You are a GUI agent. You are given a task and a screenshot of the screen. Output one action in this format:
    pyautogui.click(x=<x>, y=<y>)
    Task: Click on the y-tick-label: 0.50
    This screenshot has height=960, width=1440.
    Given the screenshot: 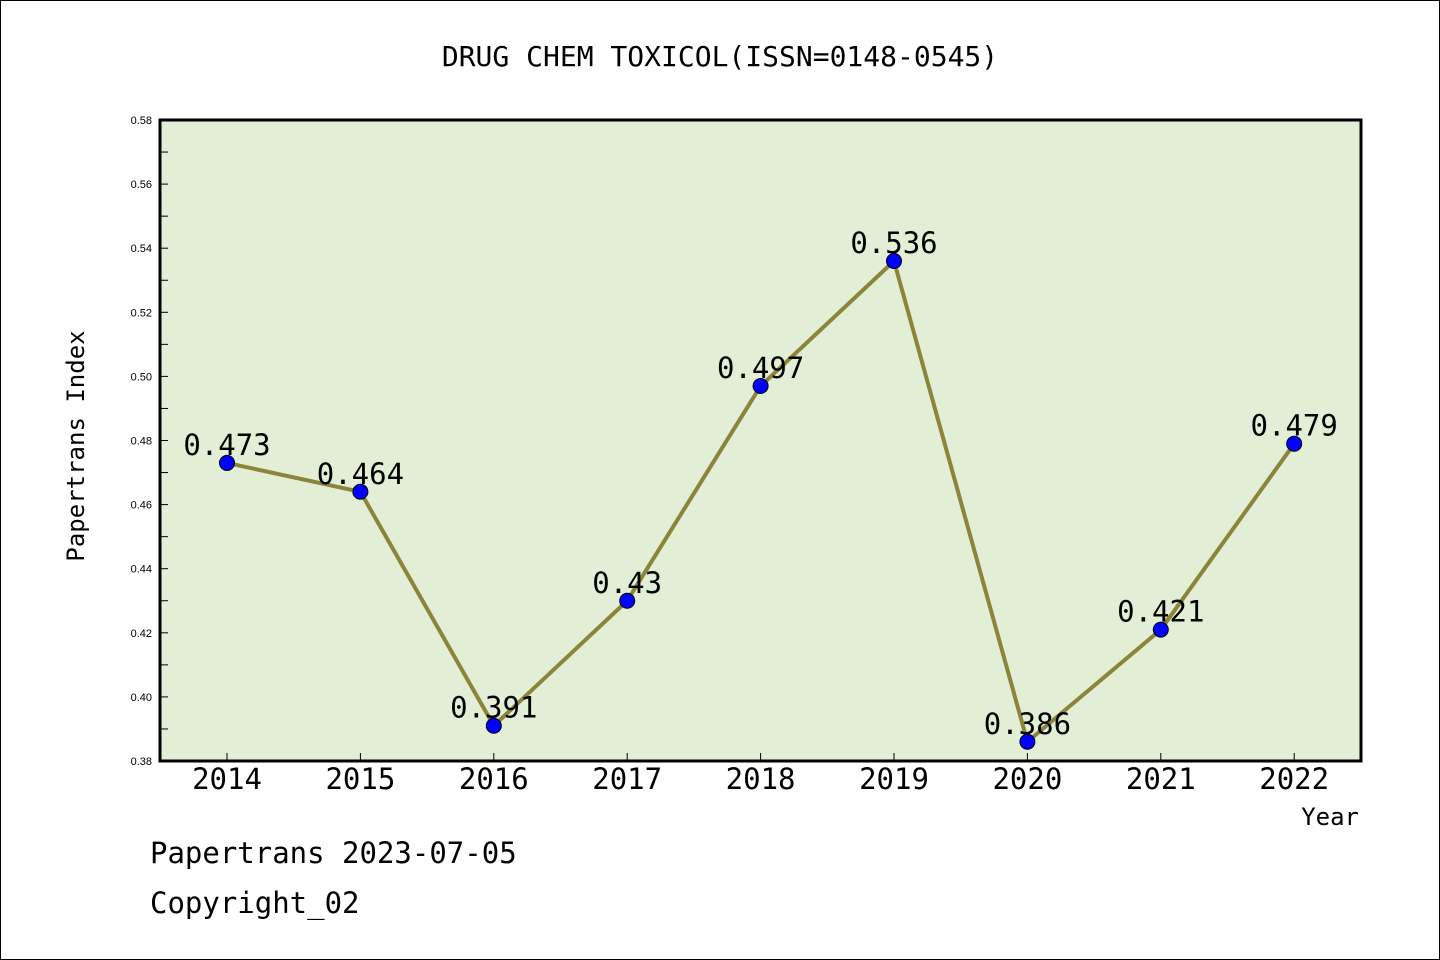 What is the action you would take?
    pyautogui.click(x=141, y=377)
    